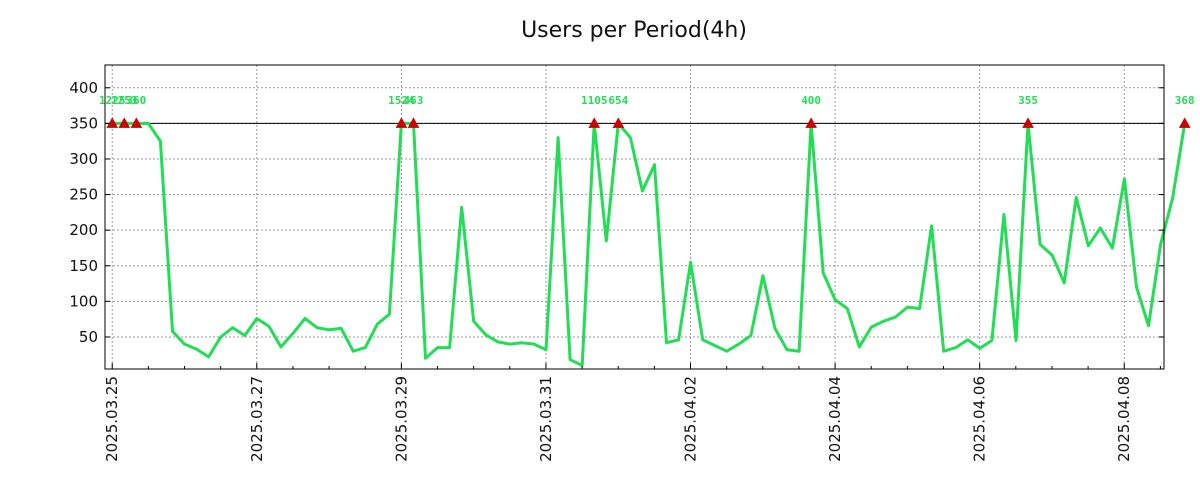 The width and height of the screenshot is (1200, 500). I want to click on x-tick-label: 2025.03.31, so click(546, 419).